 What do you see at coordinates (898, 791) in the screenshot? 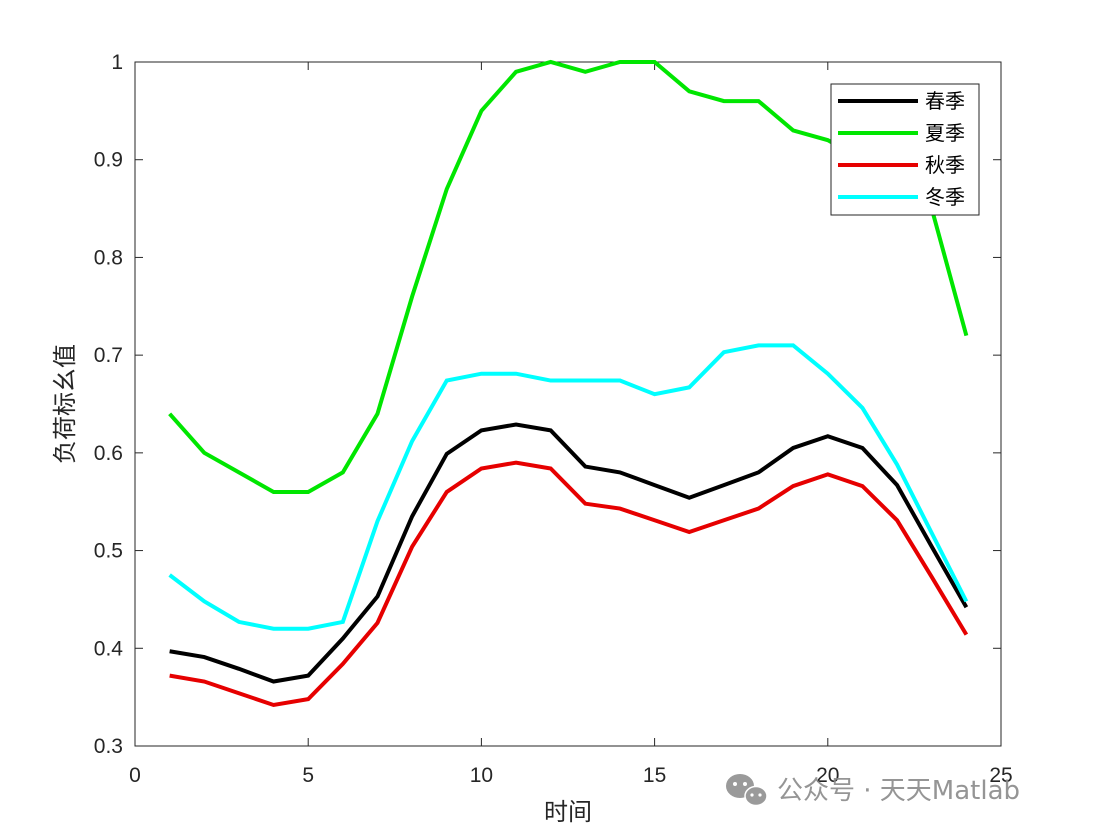
I see `watermark-text: 公众号 · 天天Matlab` at bounding box center [898, 791].